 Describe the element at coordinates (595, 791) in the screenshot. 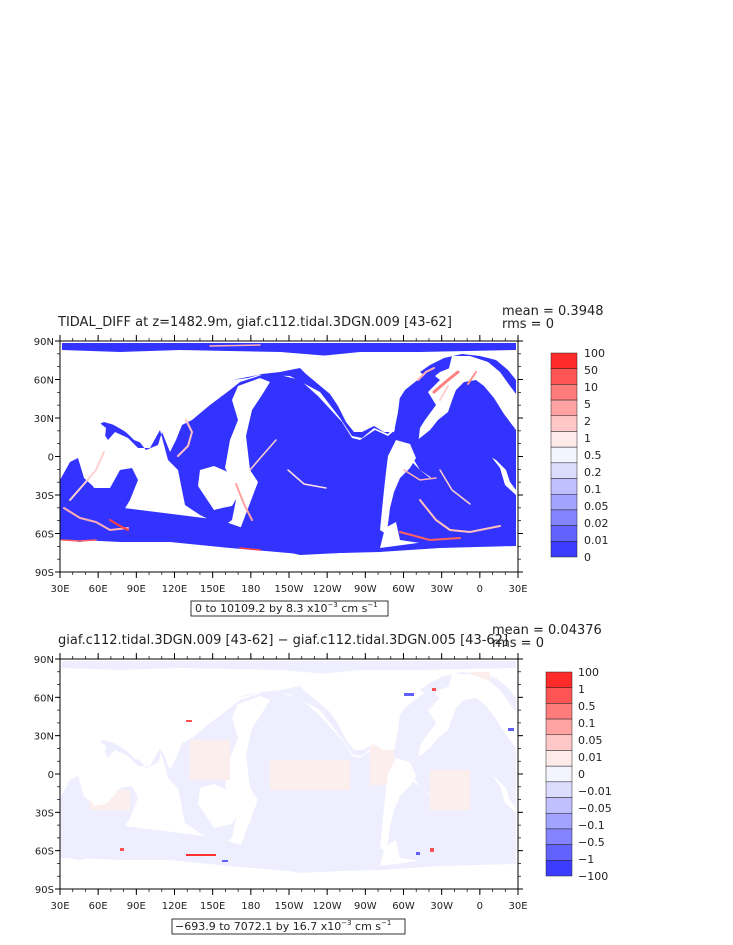

I see `colorbar-label: −0.01` at that location.